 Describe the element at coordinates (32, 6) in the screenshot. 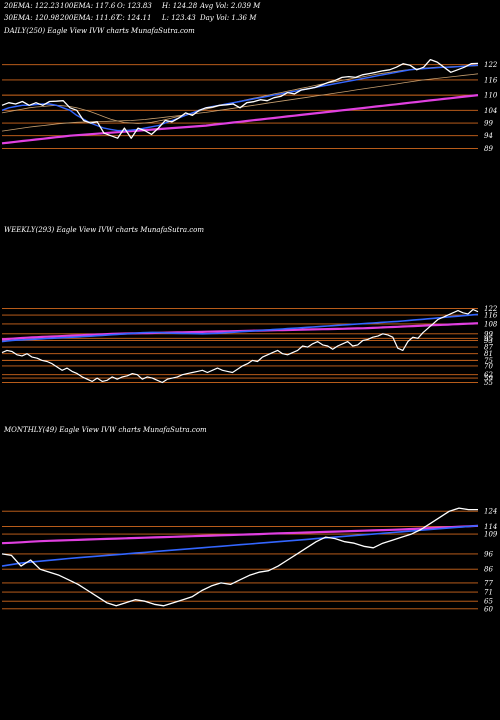

I see `ema20-label: 20EMA: 122.23` at that location.